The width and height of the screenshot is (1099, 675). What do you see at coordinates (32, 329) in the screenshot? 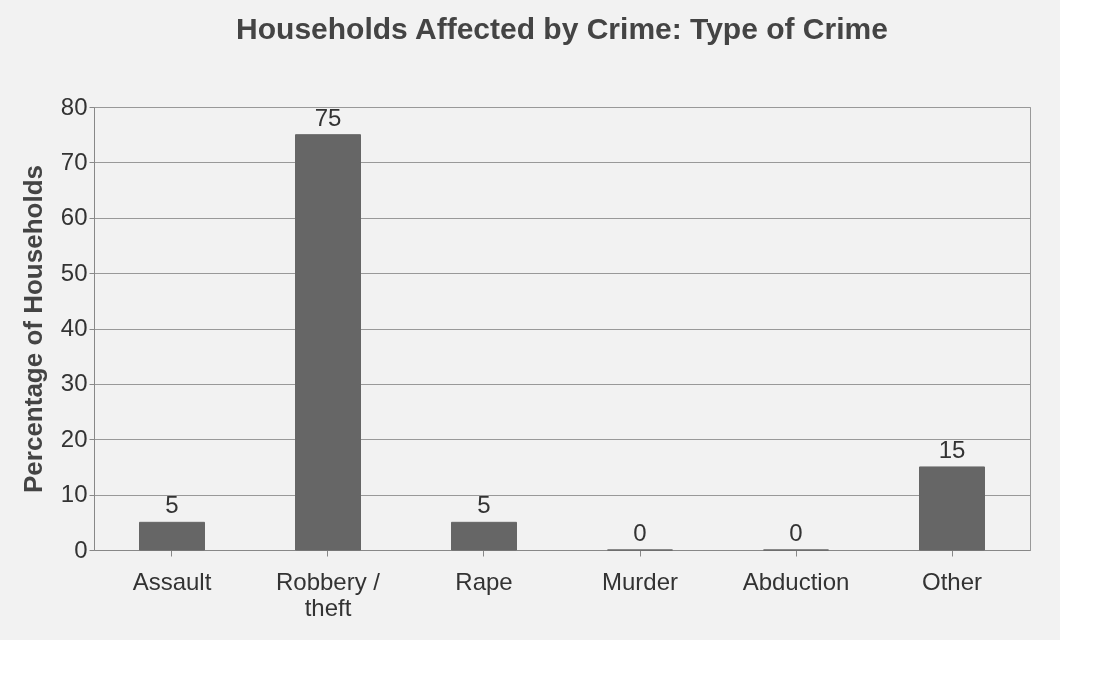
I see `y-axis-title: Percentage of Households` at bounding box center [32, 329].